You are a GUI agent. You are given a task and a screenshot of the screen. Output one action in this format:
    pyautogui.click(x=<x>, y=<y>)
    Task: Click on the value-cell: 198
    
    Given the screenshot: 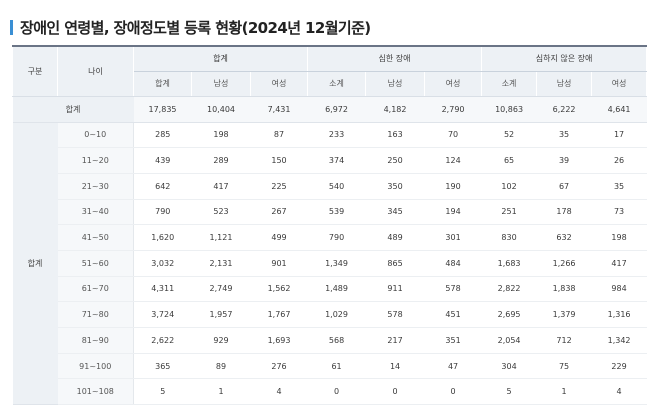 What is the action you would take?
    pyautogui.click(x=619, y=237)
    